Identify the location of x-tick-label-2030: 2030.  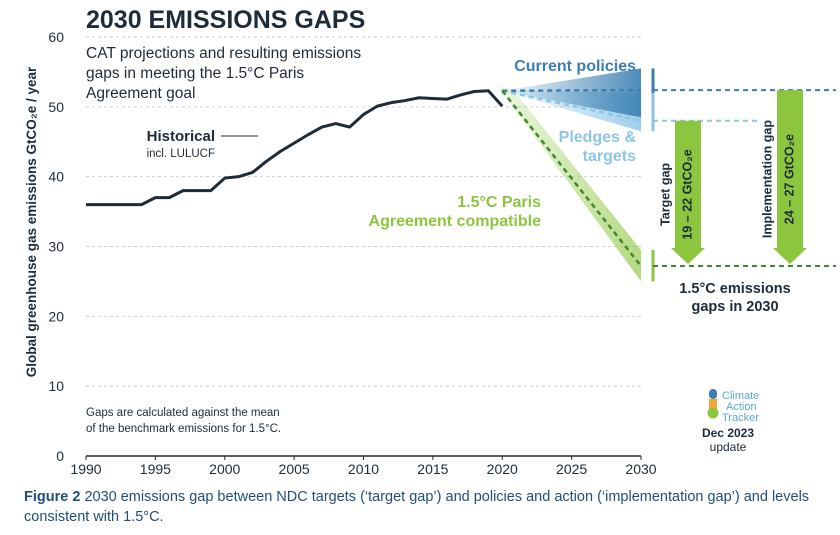
(640, 469).